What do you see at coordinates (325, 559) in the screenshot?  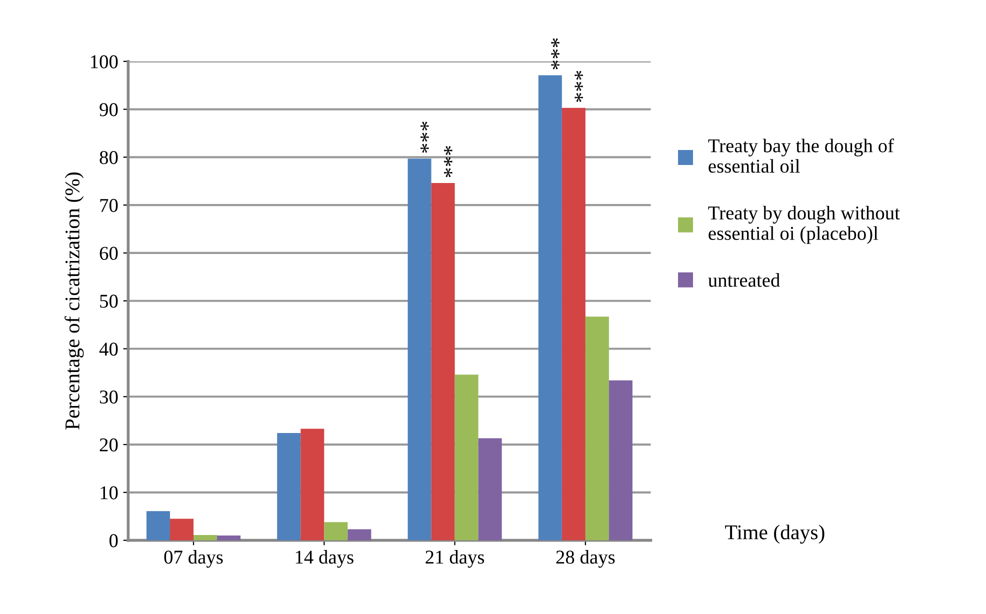 I see `x-tick-label: 14 days` at bounding box center [325, 559].